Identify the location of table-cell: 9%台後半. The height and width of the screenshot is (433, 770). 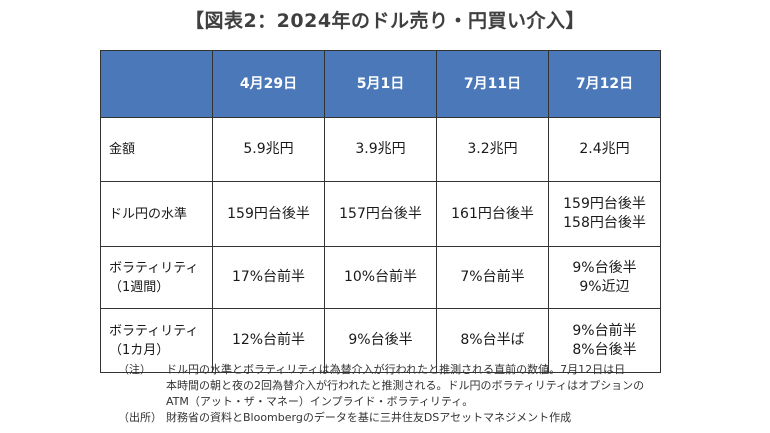
(380, 340).